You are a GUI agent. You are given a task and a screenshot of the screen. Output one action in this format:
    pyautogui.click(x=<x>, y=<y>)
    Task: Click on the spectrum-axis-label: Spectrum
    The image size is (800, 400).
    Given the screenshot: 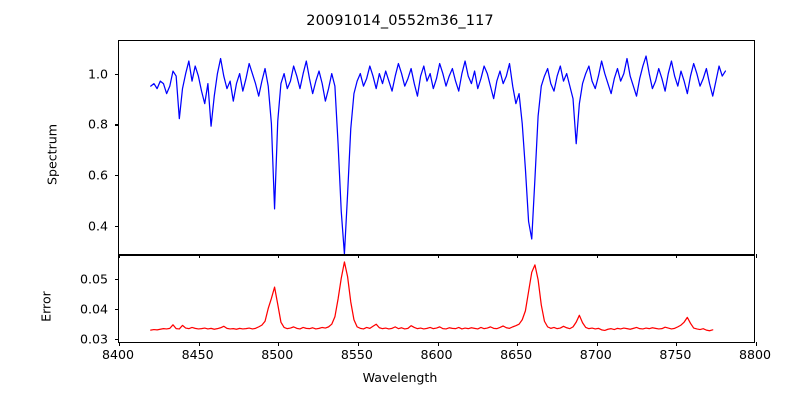 What is the action you would take?
    pyautogui.click(x=52, y=154)
    